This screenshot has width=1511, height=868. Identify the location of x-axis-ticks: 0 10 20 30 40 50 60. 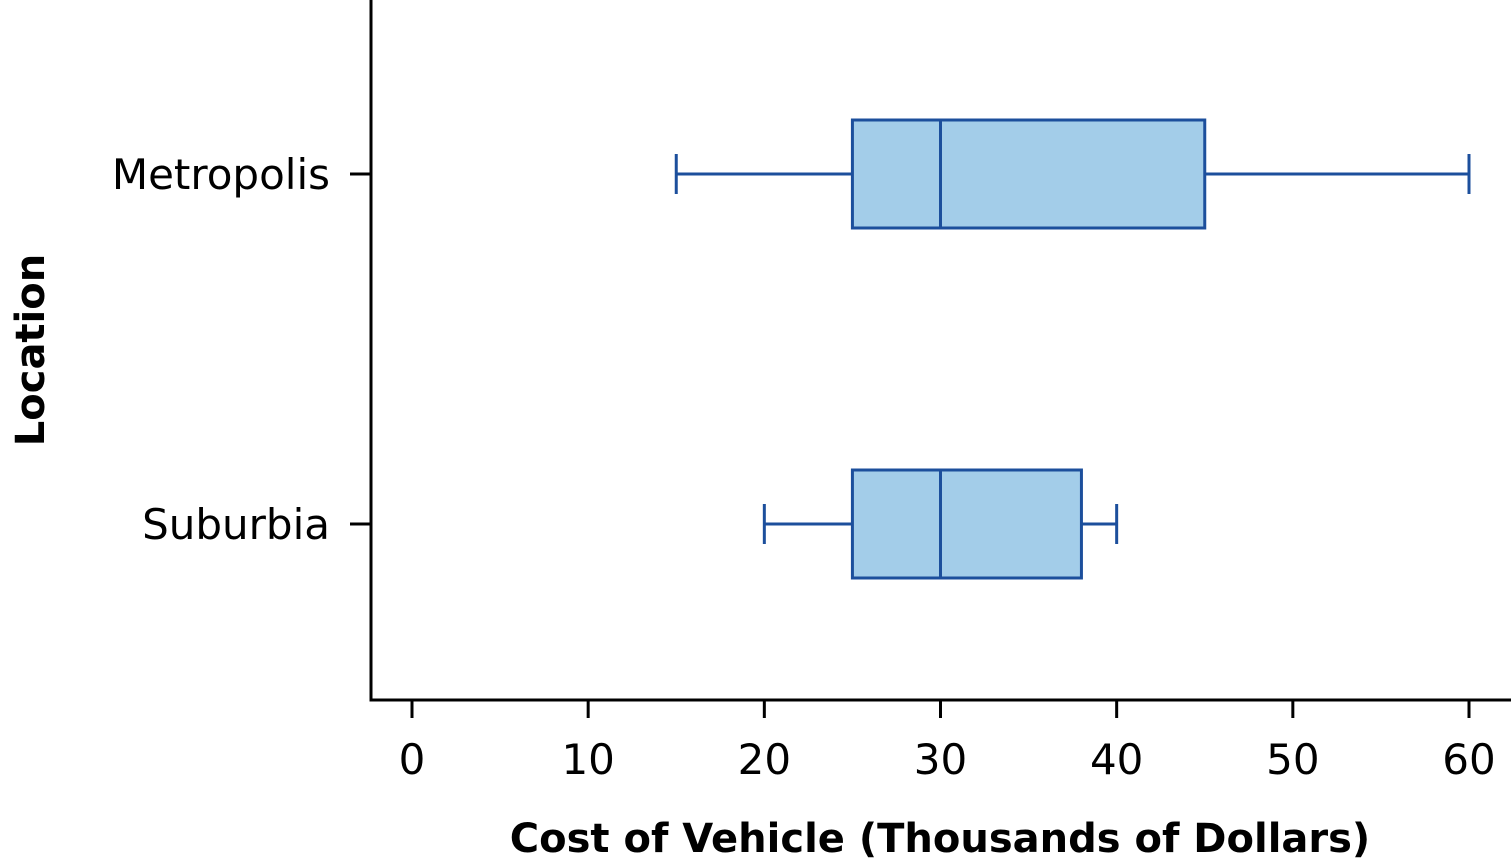
(947, 742).